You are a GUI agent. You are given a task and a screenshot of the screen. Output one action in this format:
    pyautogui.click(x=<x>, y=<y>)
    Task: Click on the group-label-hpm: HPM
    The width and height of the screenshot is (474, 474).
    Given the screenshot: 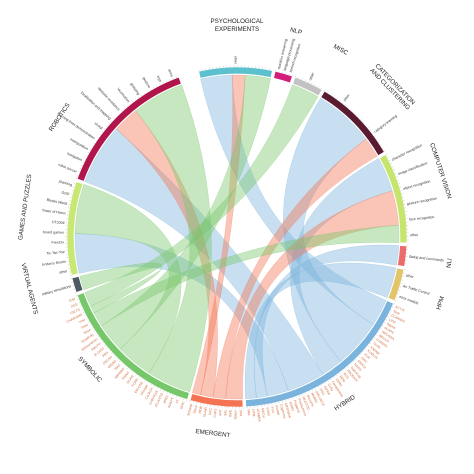 What is the action you would take?
    pyautogui.click(x=440, y=303)
    